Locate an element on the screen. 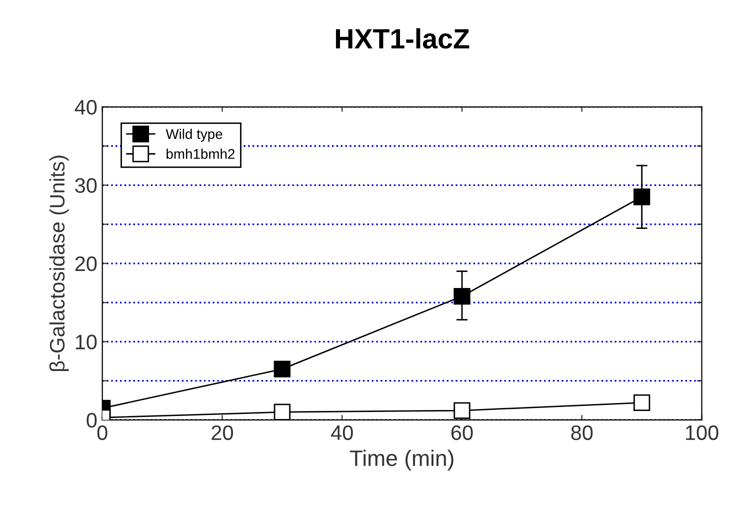 The width and height of the screenshot is (731, 509). x-tick-label: 60 is located at coordinates (462, 432).